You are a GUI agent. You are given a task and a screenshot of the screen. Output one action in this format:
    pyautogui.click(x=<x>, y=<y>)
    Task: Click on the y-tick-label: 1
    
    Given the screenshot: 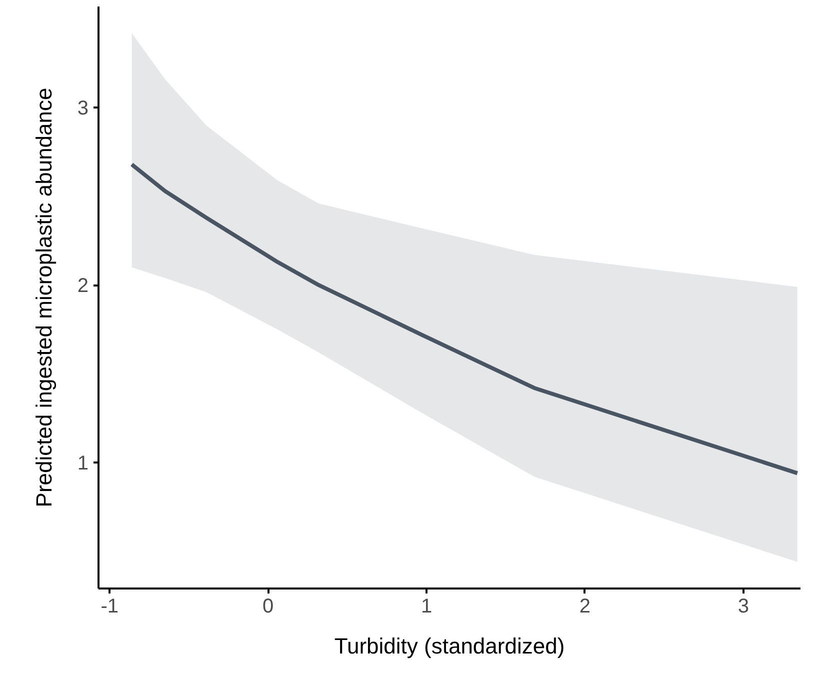 What is the action you would take?
    pyautogui.click(x=82, y=463)
    